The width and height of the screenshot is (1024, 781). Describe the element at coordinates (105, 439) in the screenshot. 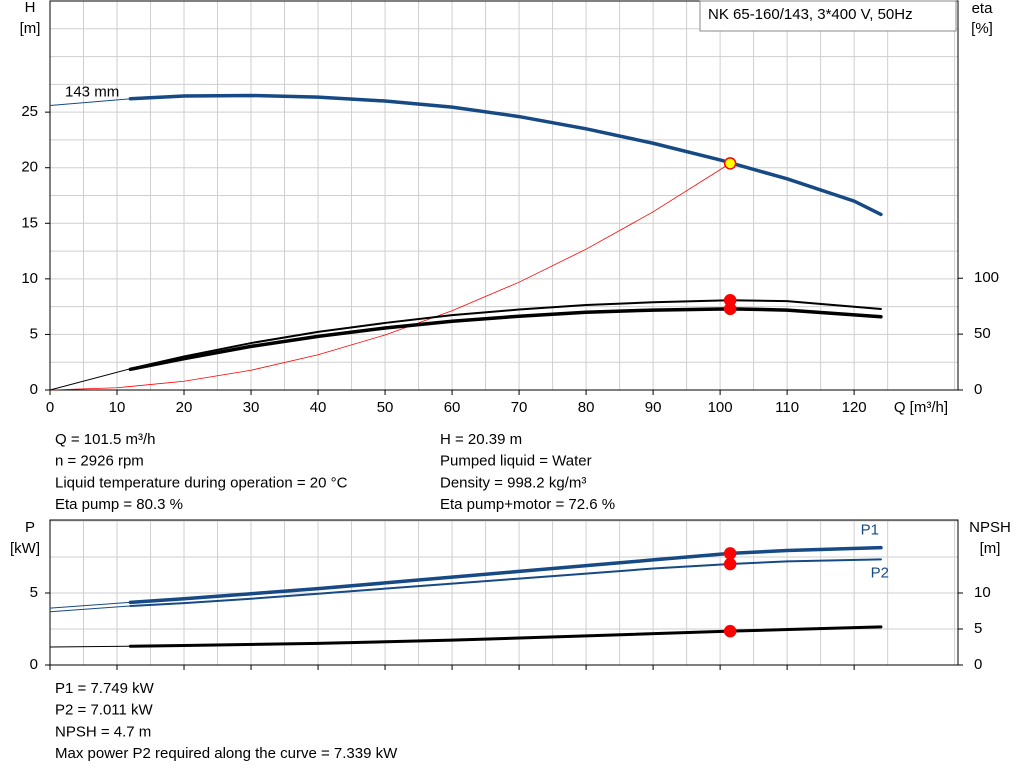

I see `info-line: Q = 101.5 m³/h` at that location.